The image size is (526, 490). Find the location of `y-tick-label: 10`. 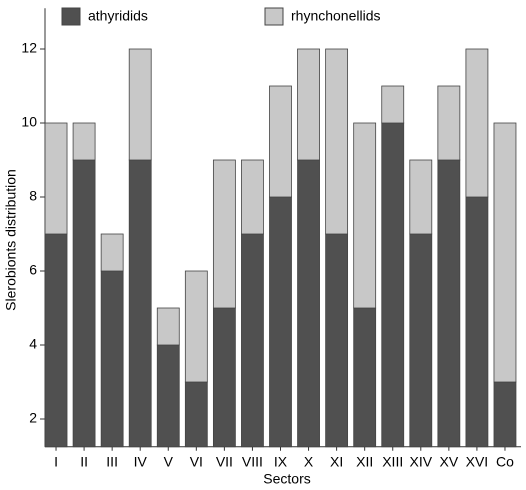

y-tick-label: 10 is located at coordinates (29, 122).